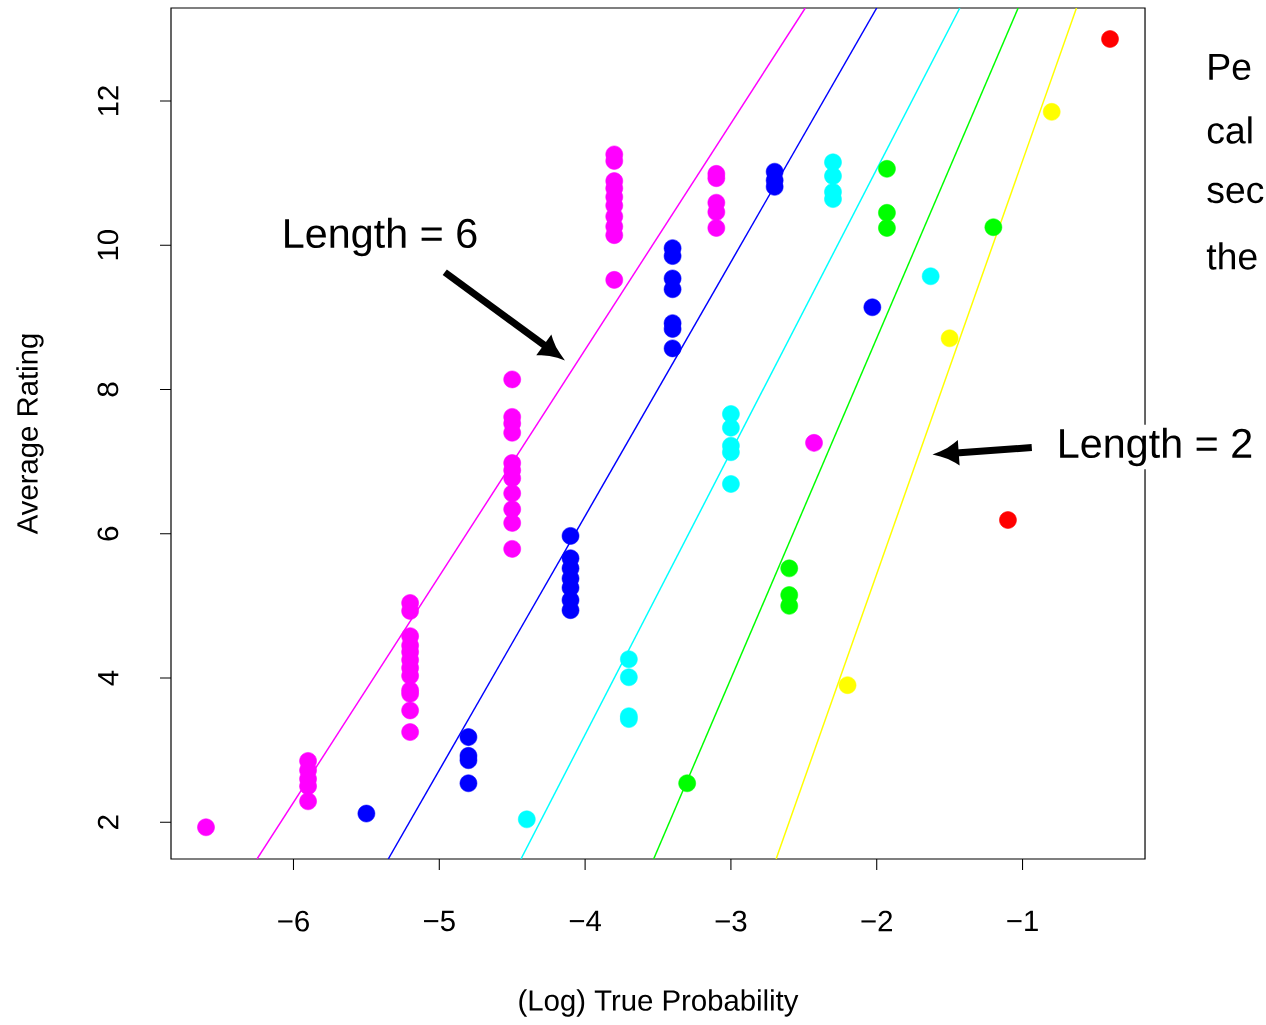 The height and width of the screenshot is (1025, 1266). Describe the element at coordinates (585, 920) in the screenshot. I see `x-tick-label: −4` at that location.